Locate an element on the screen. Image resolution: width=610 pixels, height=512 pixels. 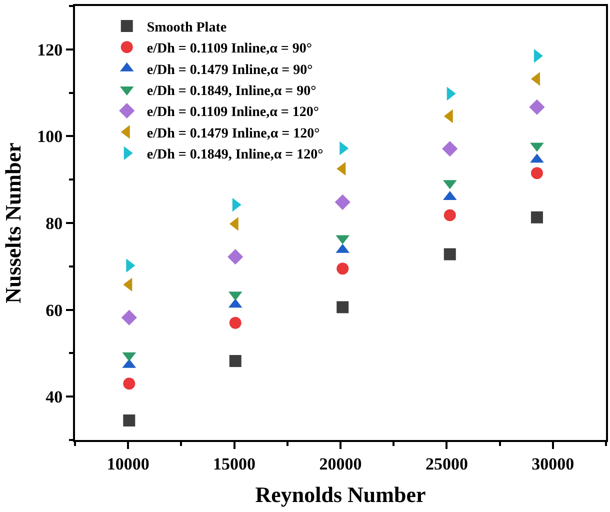
x-tick-label: 10000 is located at coordinates (128, 464).